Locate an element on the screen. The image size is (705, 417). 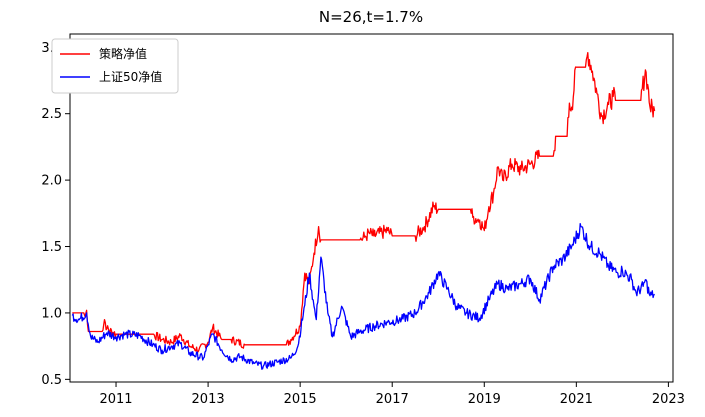
chart-title: N=26,t=1.7% is located at coordinates (371, 17).